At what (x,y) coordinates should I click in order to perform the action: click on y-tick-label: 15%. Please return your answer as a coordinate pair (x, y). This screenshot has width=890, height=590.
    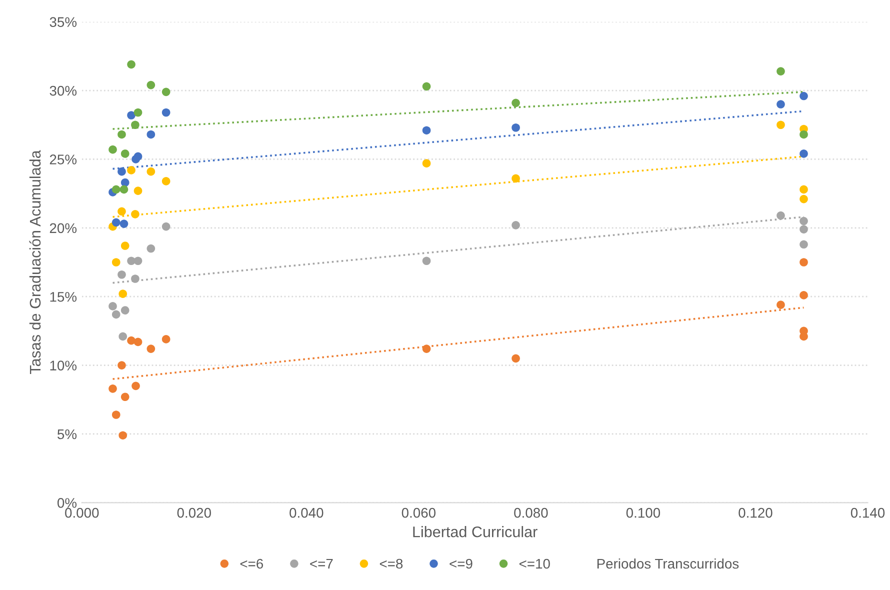
    Looking at the image, I should click on (63, 297).